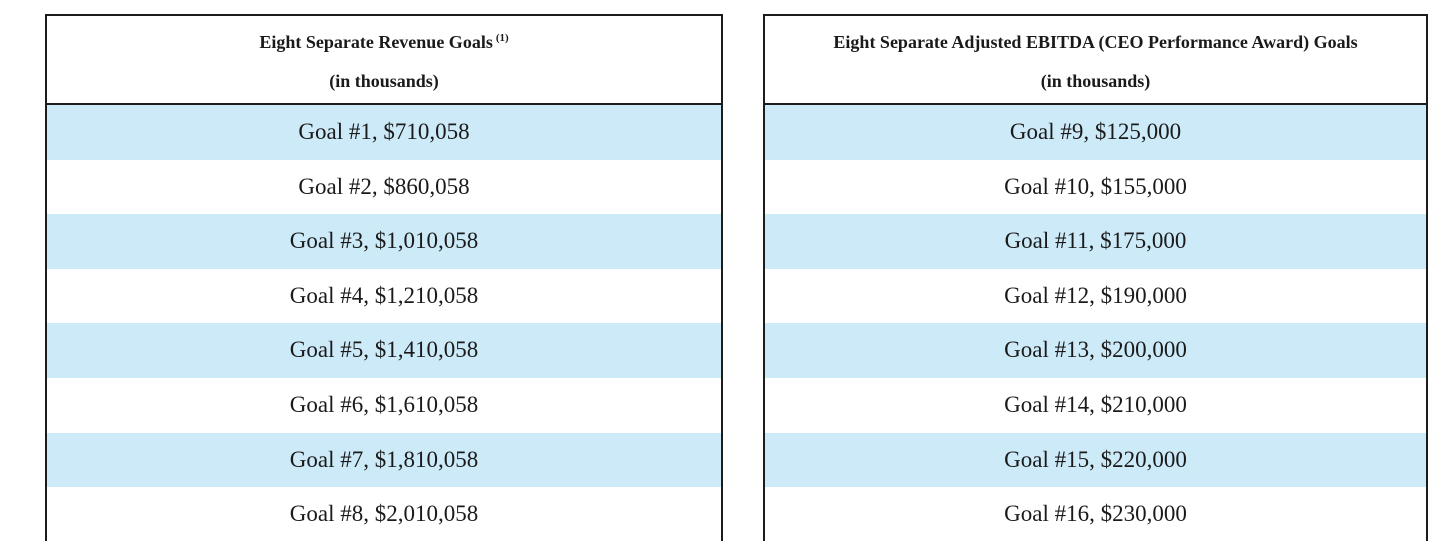 This screenshot has width=1456, height=557. I want to click on table-row: Goal #5, $1,410,058, so click(384, 350).